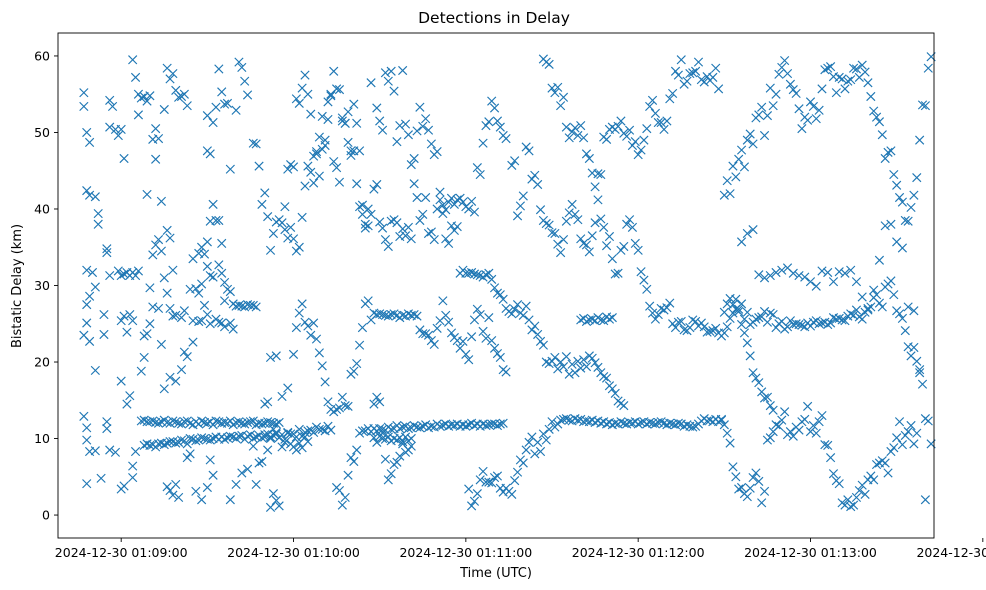 This screenshot has height=590, width=986. Describe the element at coordinates (638, 552) in the screenshot. I see `x-tick-label: 2024-12-30 01:12:00` at that location.